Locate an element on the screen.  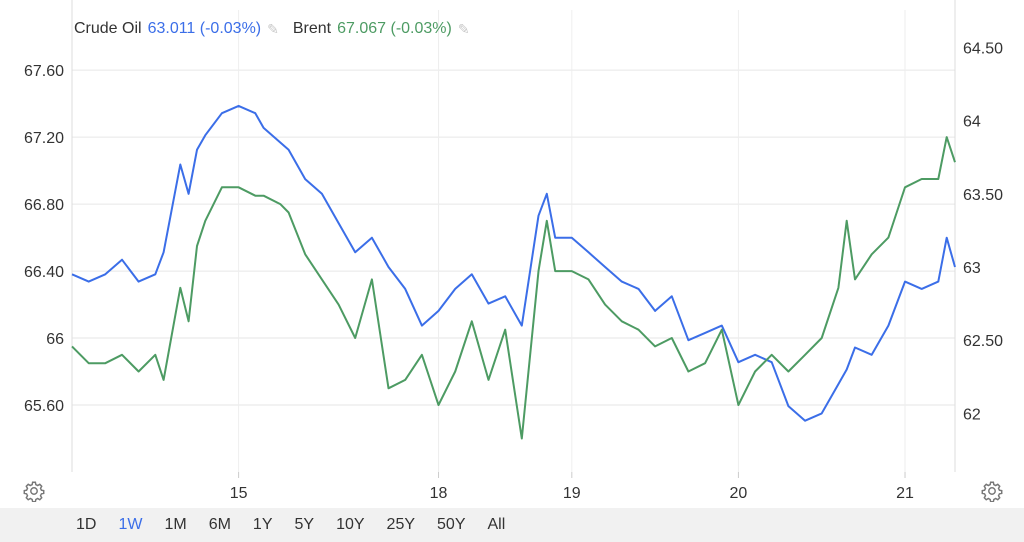
x-tick-label: 18 is located at coordinates (439, 493).